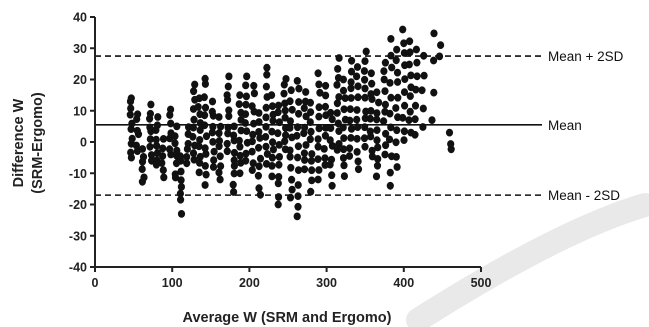  What do you see at coordinates (172, 283) in the screenshot?
I see `x-tick-label: 100` at bounding box center [172, 283].